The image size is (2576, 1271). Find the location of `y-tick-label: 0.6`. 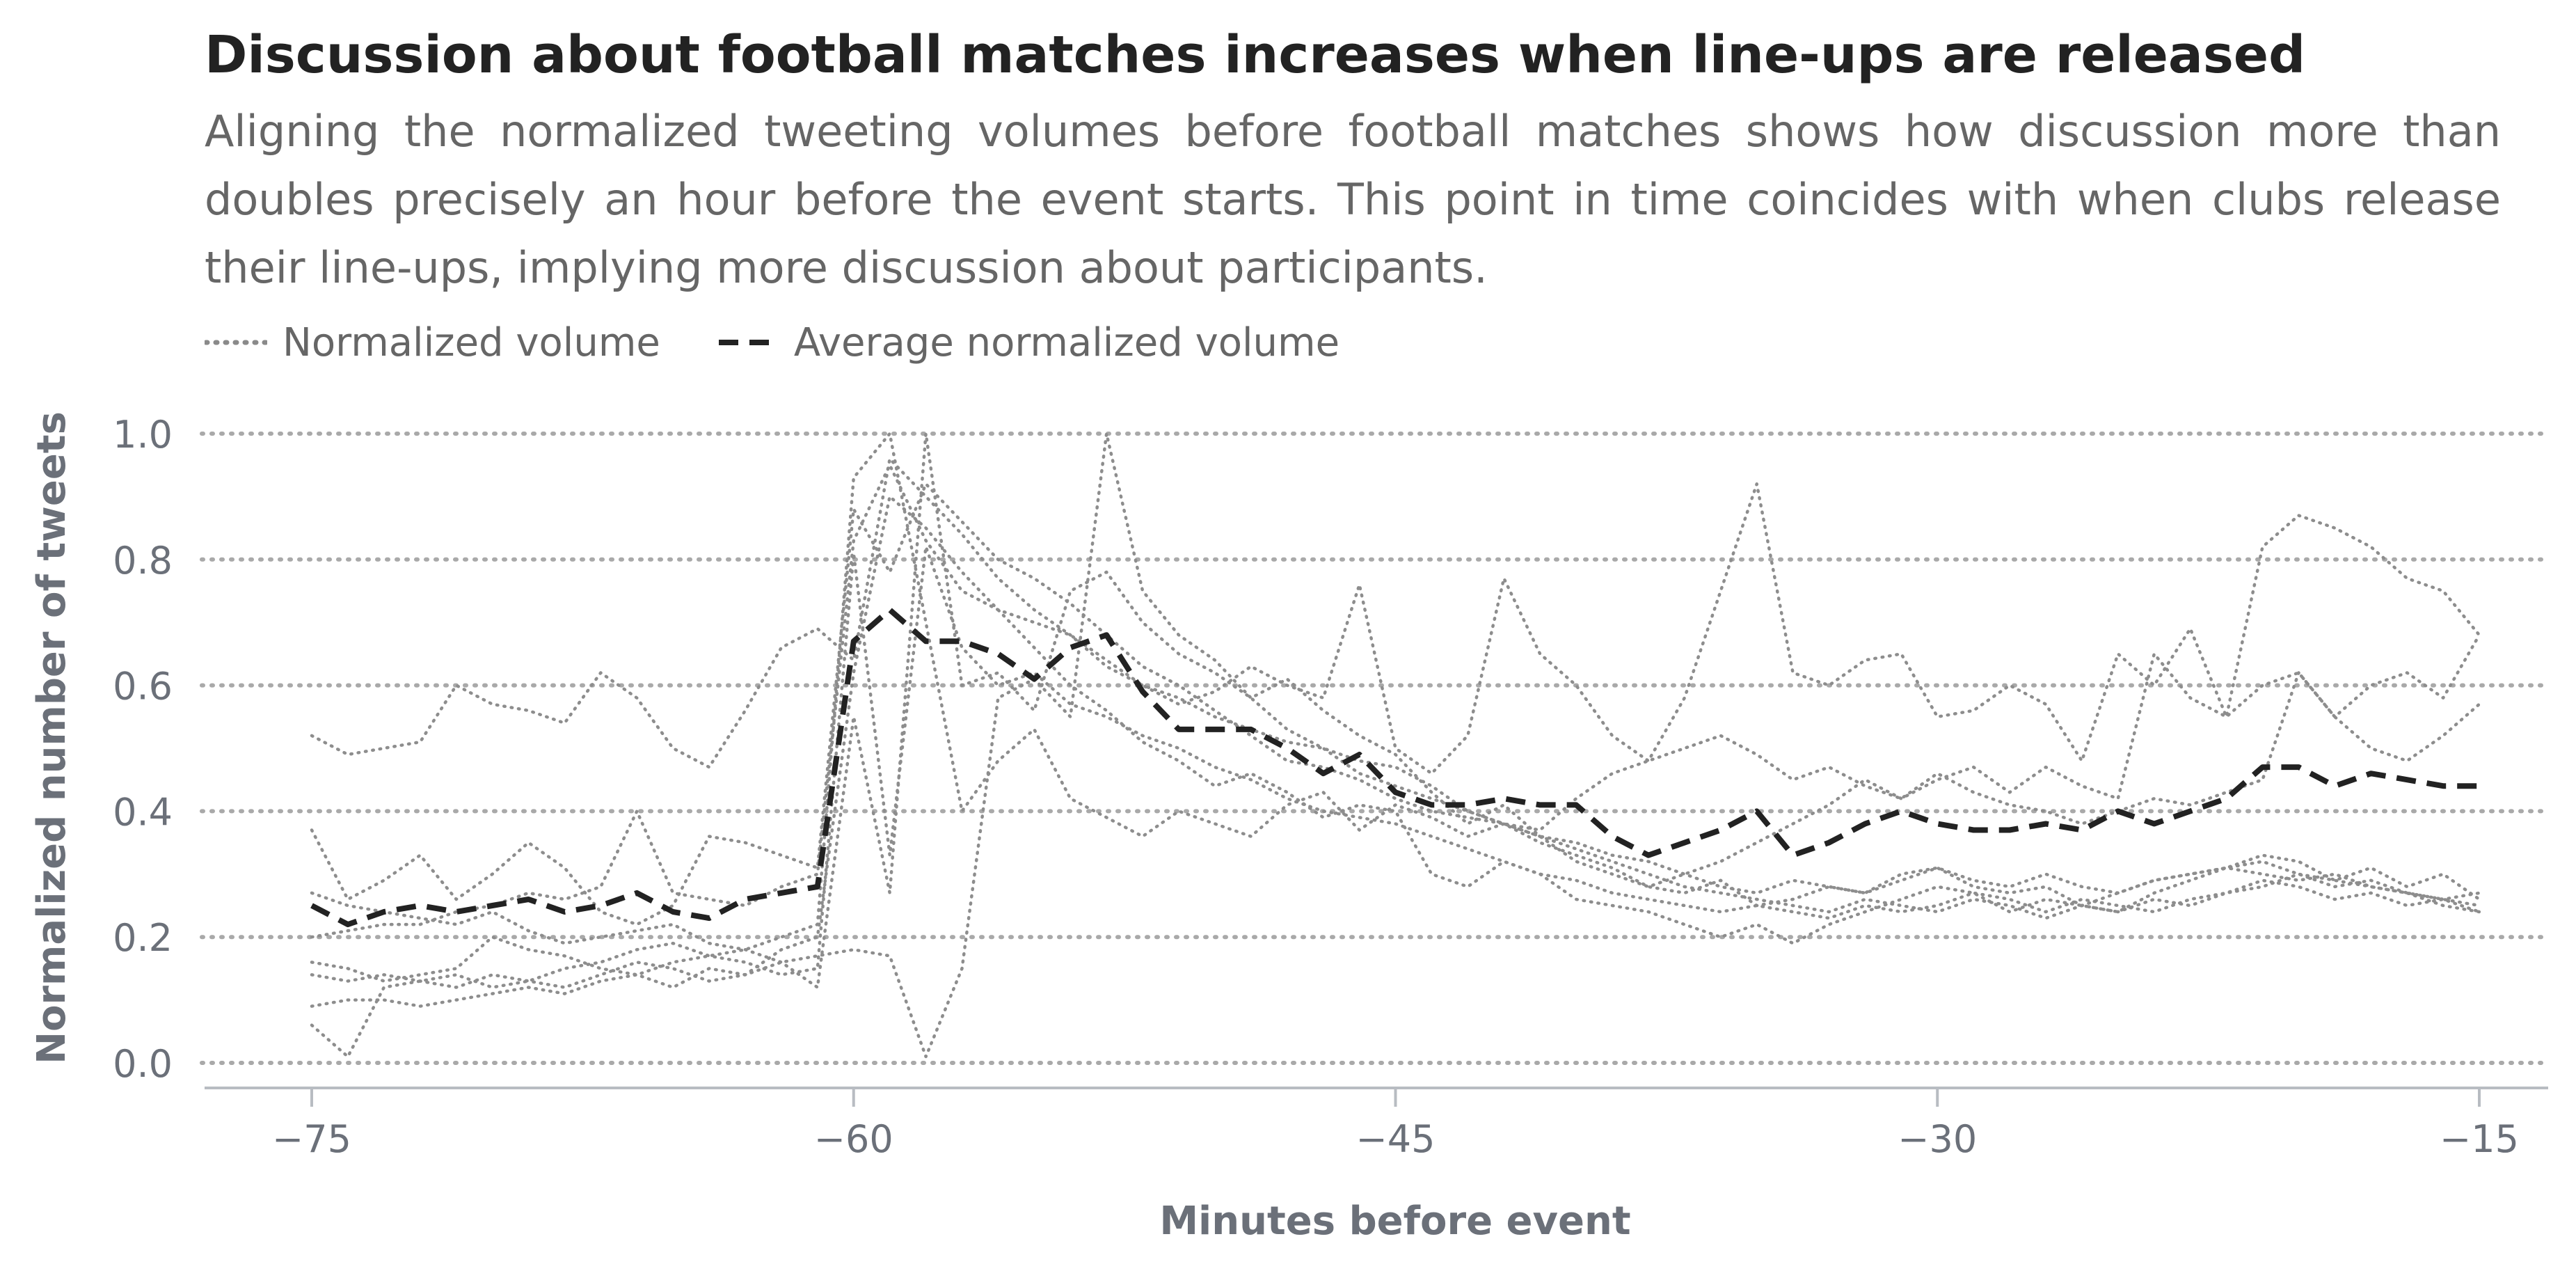

y-tick-label: 0.6 is located at coordinates (143, 687).